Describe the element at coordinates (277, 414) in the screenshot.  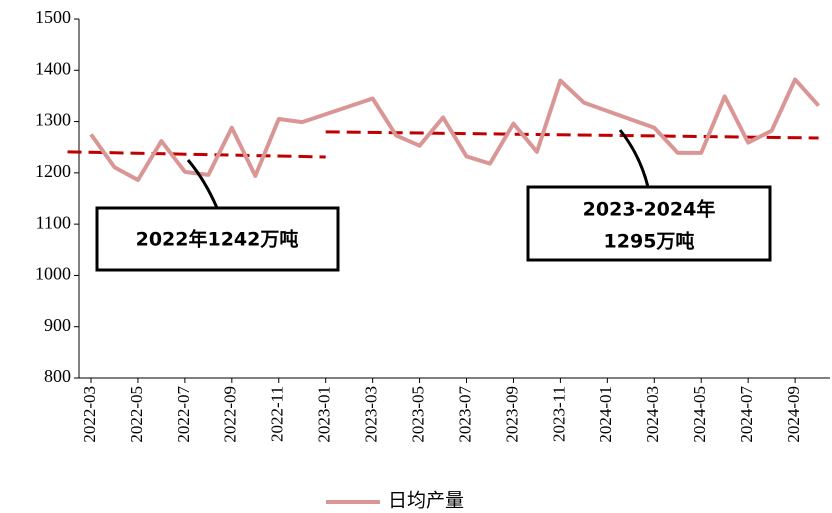
I see `x-tick-label: 2022-11` at that location.